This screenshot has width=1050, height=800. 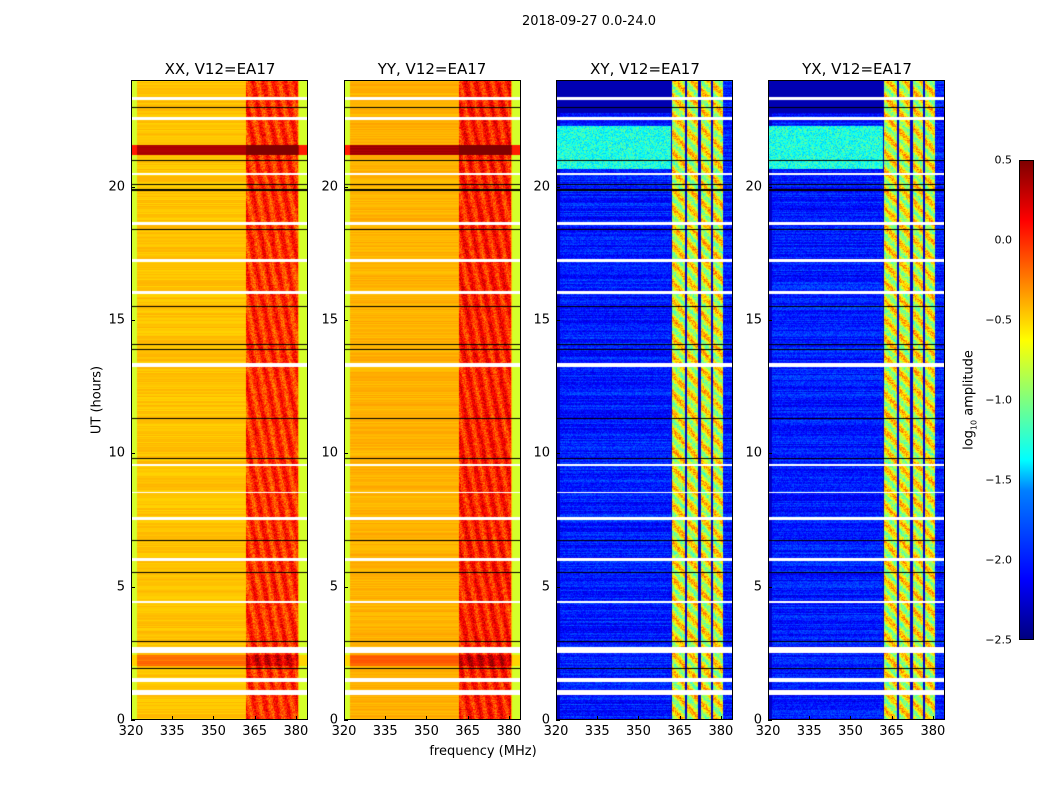 I want to click on colorbar-tick-label: 0.5, so click(x=1003, y=160).